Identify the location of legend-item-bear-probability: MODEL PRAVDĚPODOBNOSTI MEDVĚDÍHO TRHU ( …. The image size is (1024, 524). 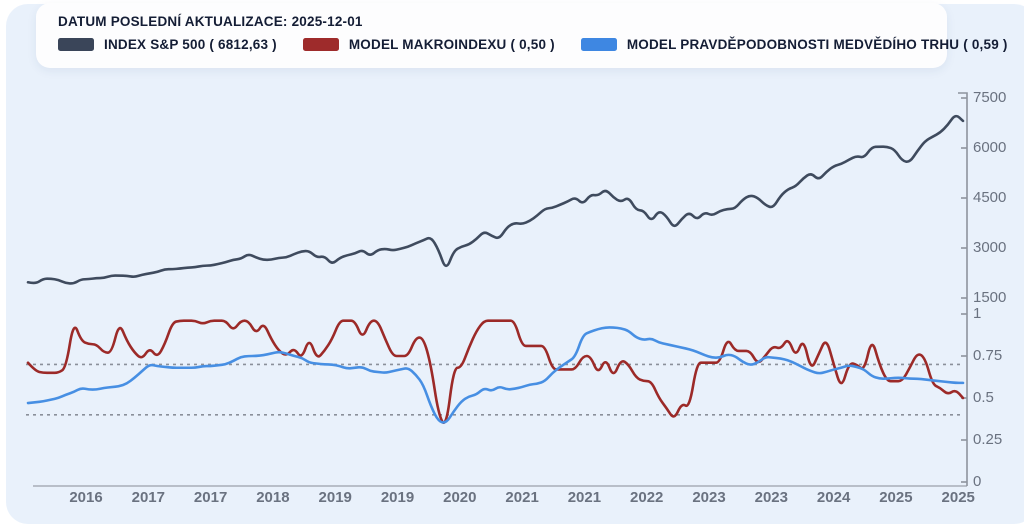
(794, 44).